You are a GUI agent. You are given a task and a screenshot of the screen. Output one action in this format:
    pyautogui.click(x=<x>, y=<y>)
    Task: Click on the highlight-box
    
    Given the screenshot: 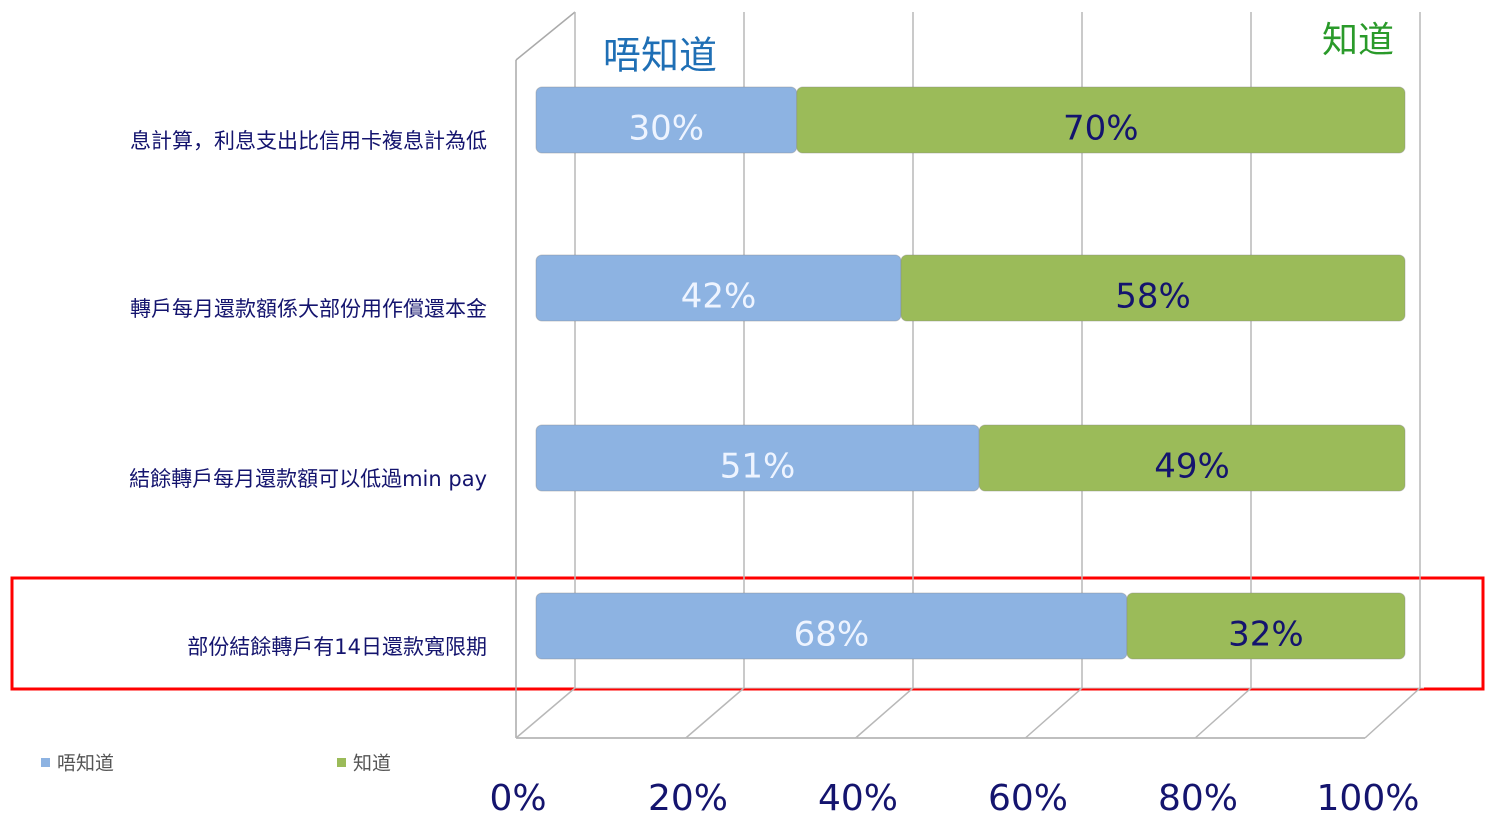 What is the action you would take?
    pyautogui.click(x=747, y=633)
    